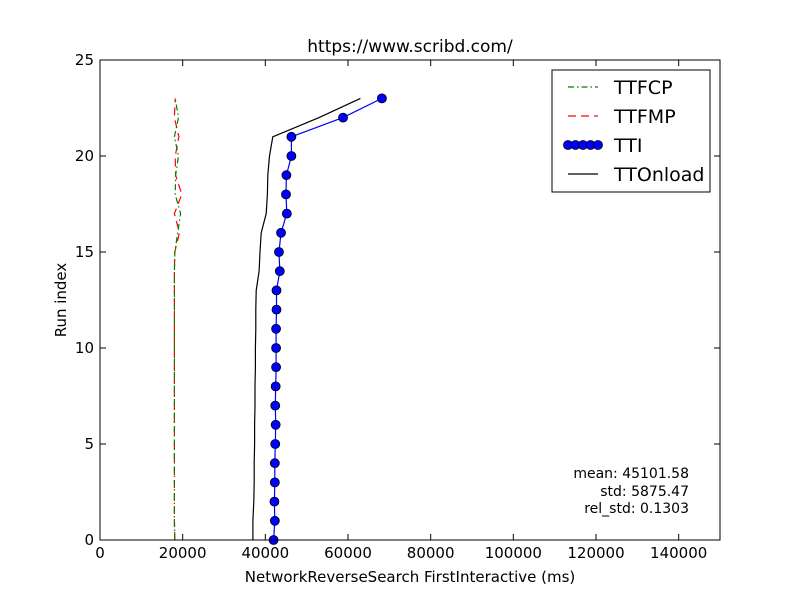 This screenshot has height=600, width=800. I want to click on legend-label-ttfcp: TTFCP, so click(643, 88).